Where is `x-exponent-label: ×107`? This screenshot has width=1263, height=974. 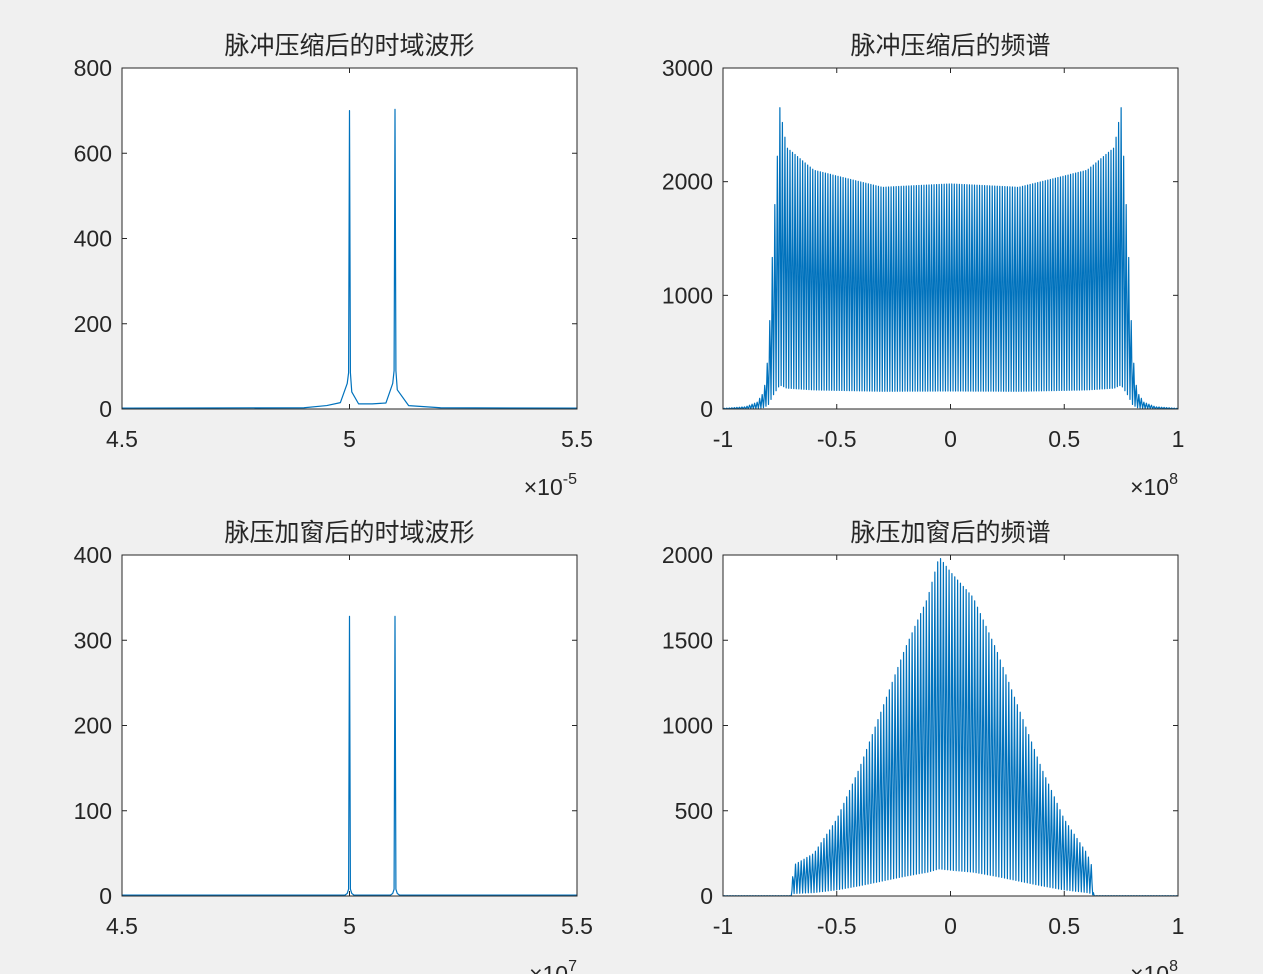 x-exponent-label: ×107 is located at coordinates (553, 966).